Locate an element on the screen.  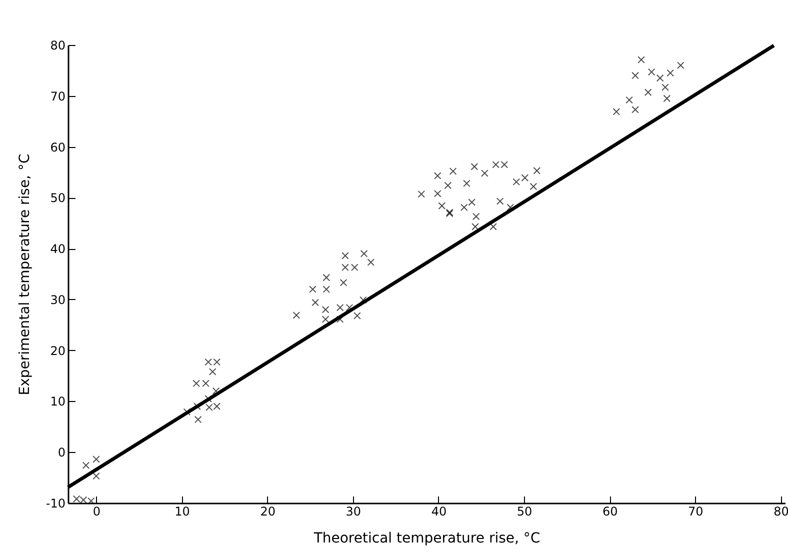
y-tick-label: 60 is located at coordinates (58, 147).